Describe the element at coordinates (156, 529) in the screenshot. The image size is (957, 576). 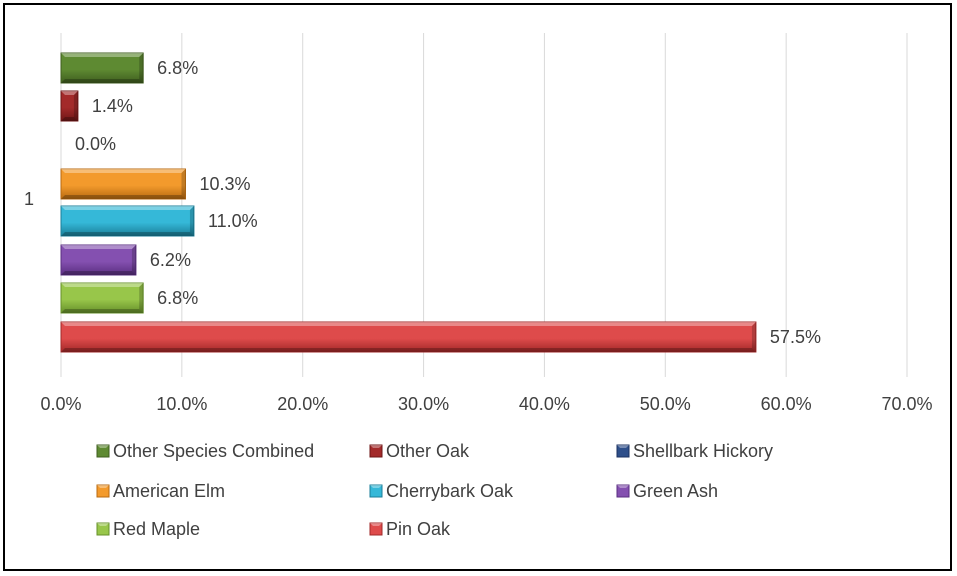
I see `legend-label: Red Maple` at that location.